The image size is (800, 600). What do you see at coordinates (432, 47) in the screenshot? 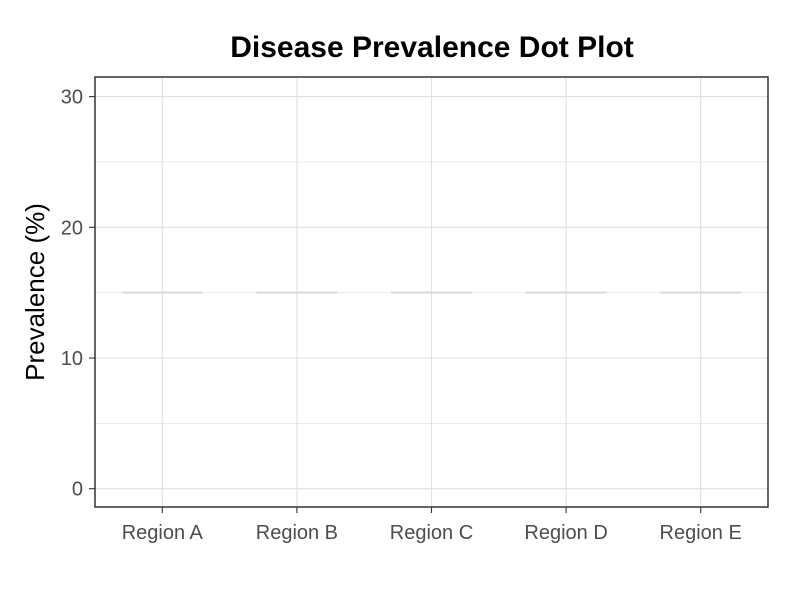
I see `chart-title: Disease Prevalence Dot Plot` at bounding box center [432, 47].